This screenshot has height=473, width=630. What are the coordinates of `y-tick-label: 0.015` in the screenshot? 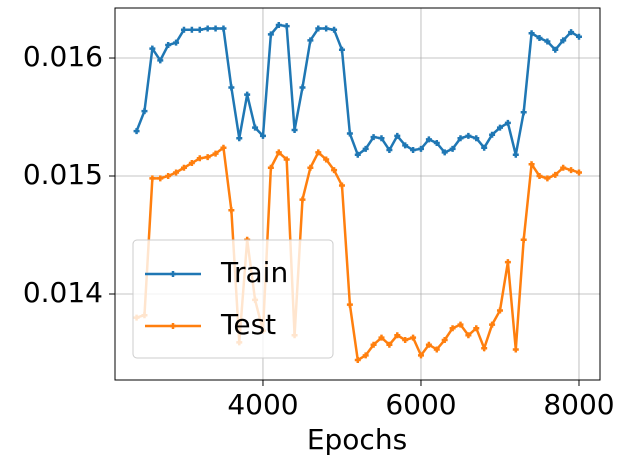 It's located at (63, 174).